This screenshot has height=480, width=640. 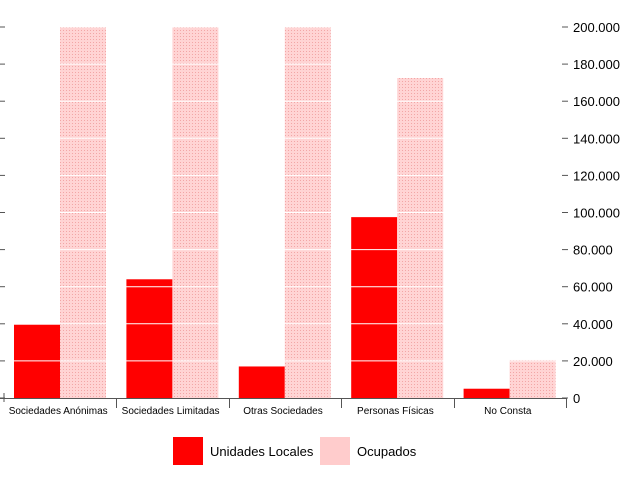 I want to click on y-tick-label-7: 140.000, so click(x=596, y=138).